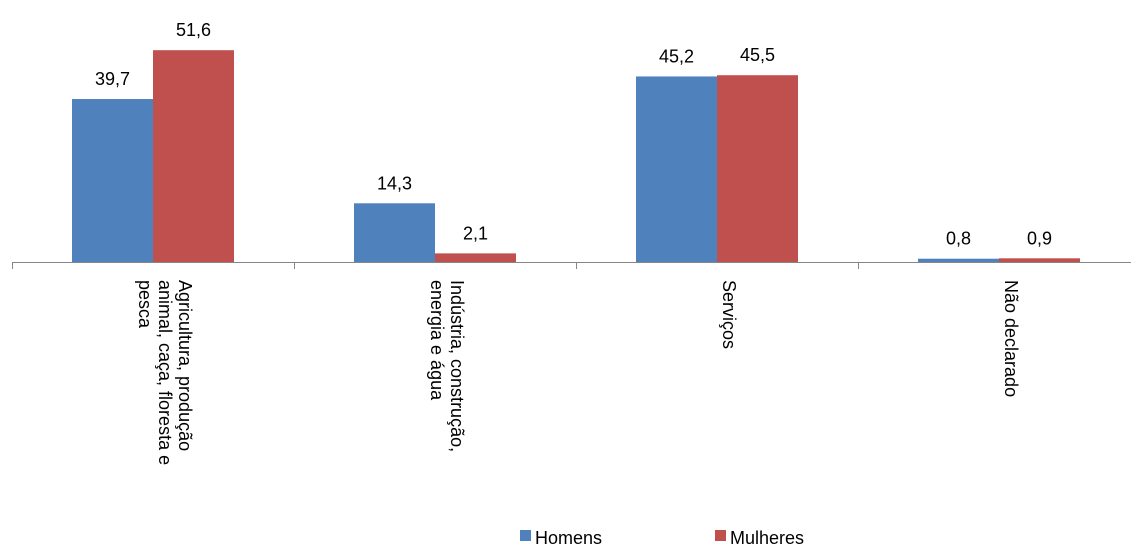 This screenshot has height=547, width=1131. Describe the element at coordinates (475, 233) in the screenshot. I see `value-label-mulheres-1: 2,1` at that location.